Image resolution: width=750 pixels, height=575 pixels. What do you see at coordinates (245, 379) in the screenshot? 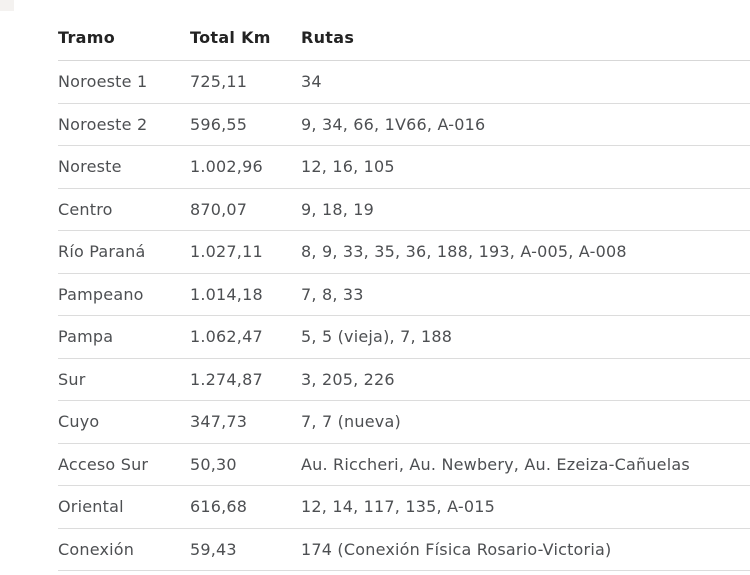
I see `cell-total_km: 1.274,87` at bounding box center [245, 379].